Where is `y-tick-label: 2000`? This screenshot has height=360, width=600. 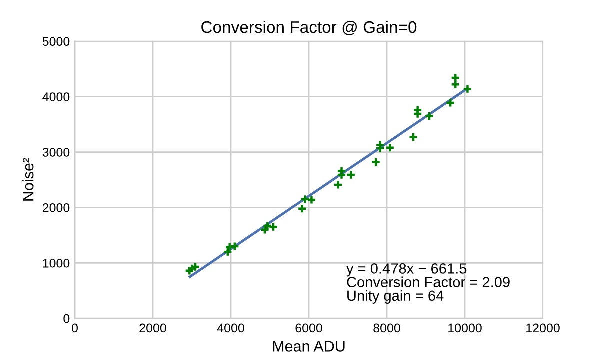 y-tick-label: 2000 is located at coordinates (56, 208).